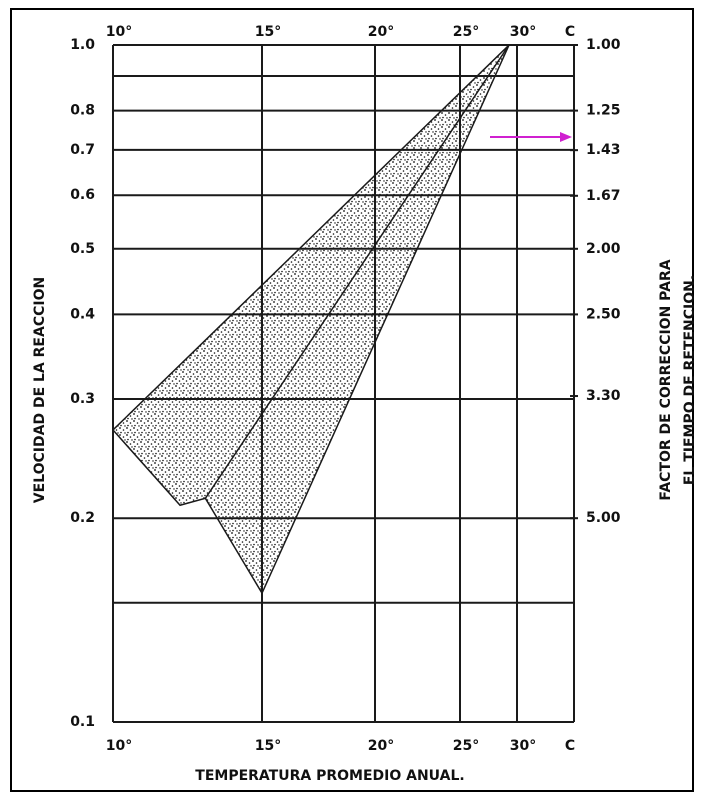 The width and height of the screenshot is (704, 795). I want to click on x-tick-label: 25°, so click(466, 746).